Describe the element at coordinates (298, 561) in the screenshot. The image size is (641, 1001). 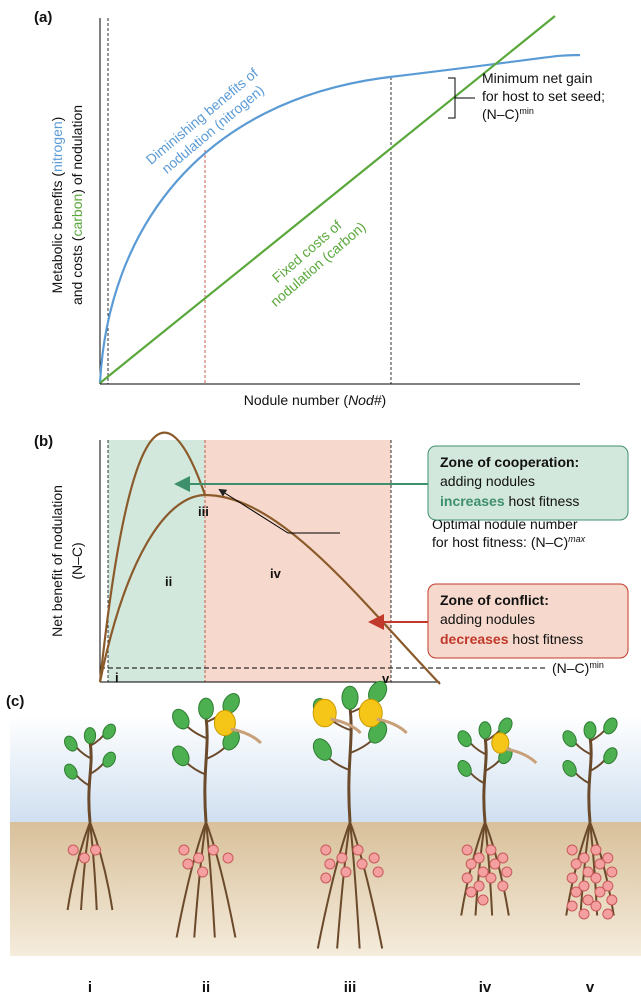
I see `conflict-zone` at that location.